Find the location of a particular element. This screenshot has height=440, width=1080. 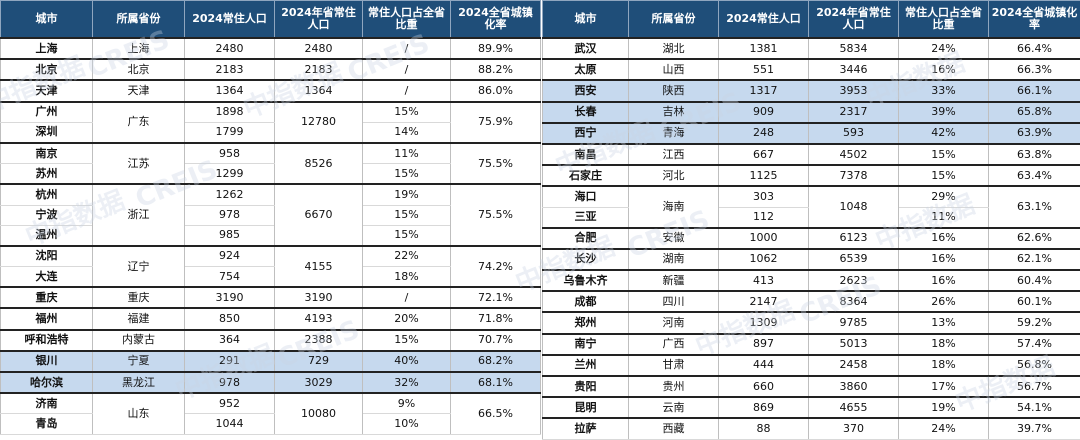

urbanization-cell: 62.6% is located at coordinates (1034, 238).